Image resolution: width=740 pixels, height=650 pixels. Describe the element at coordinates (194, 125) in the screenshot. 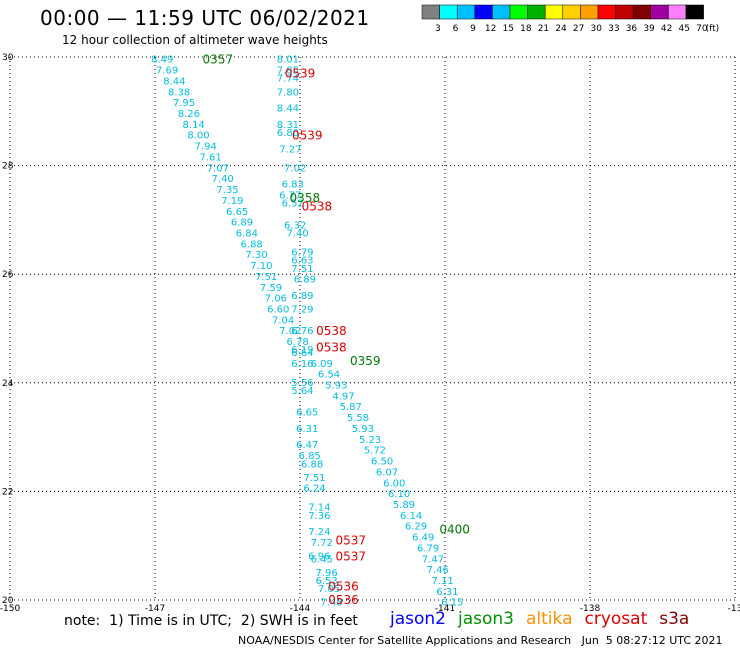

I see `swh-value-label: 8.14` at that location.